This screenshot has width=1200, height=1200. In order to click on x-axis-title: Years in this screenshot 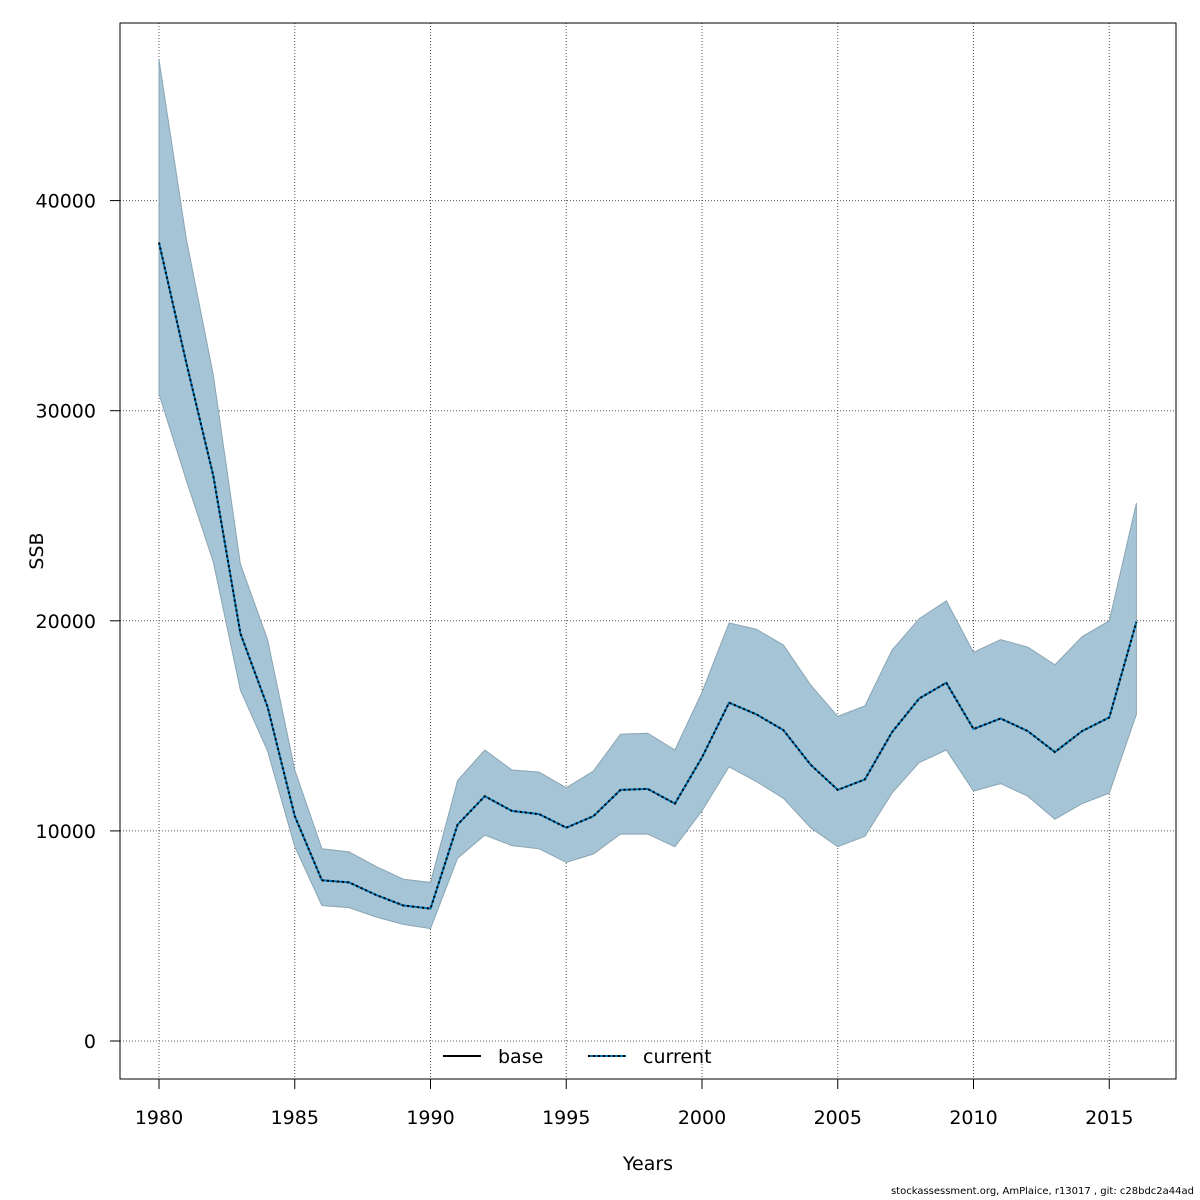, I will do `click(647, 1164)`.